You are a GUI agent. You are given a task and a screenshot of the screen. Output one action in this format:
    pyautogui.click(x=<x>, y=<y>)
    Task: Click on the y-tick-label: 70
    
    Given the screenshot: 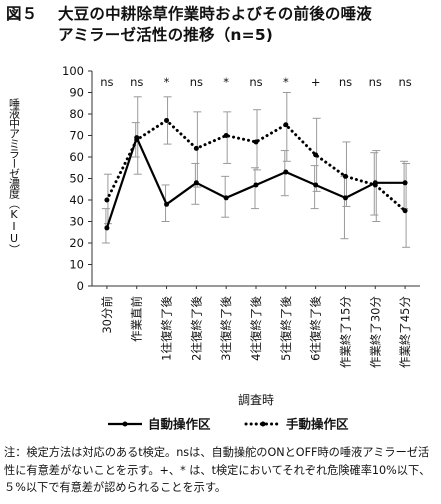 What is the action you would take?
    pyautogui.click(x=76, y=136)
    